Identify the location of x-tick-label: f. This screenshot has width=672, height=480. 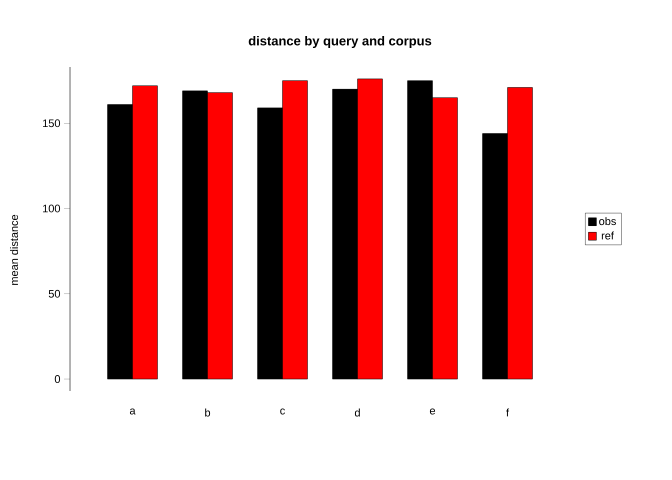
(508, 412).